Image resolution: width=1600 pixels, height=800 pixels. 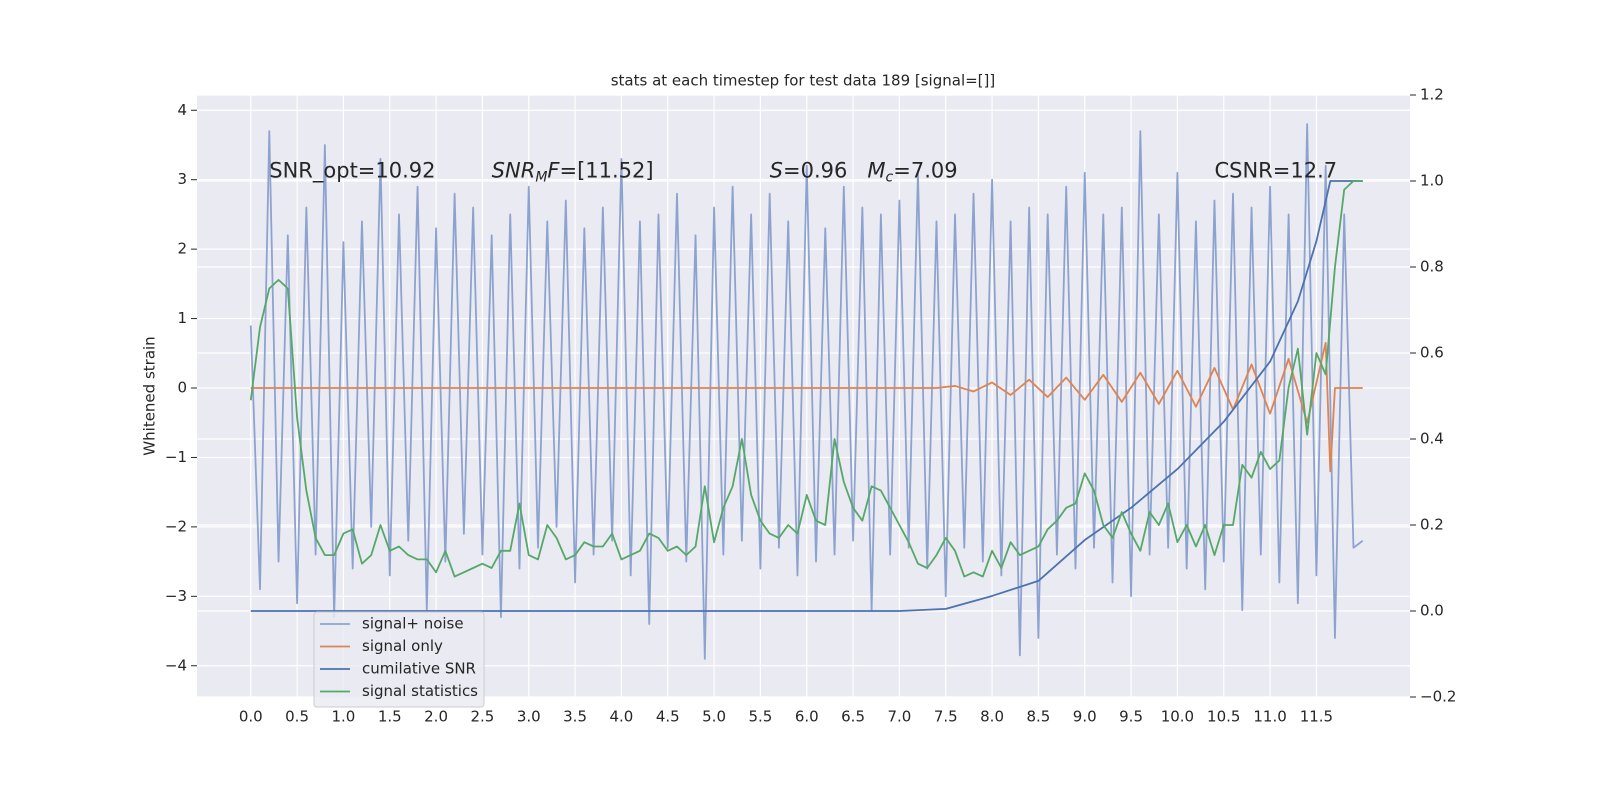 What do you see at coordinates (529, 717) in the screenshot?
I see `x-tick-label: 3.0` at bounding box center [529, 717].